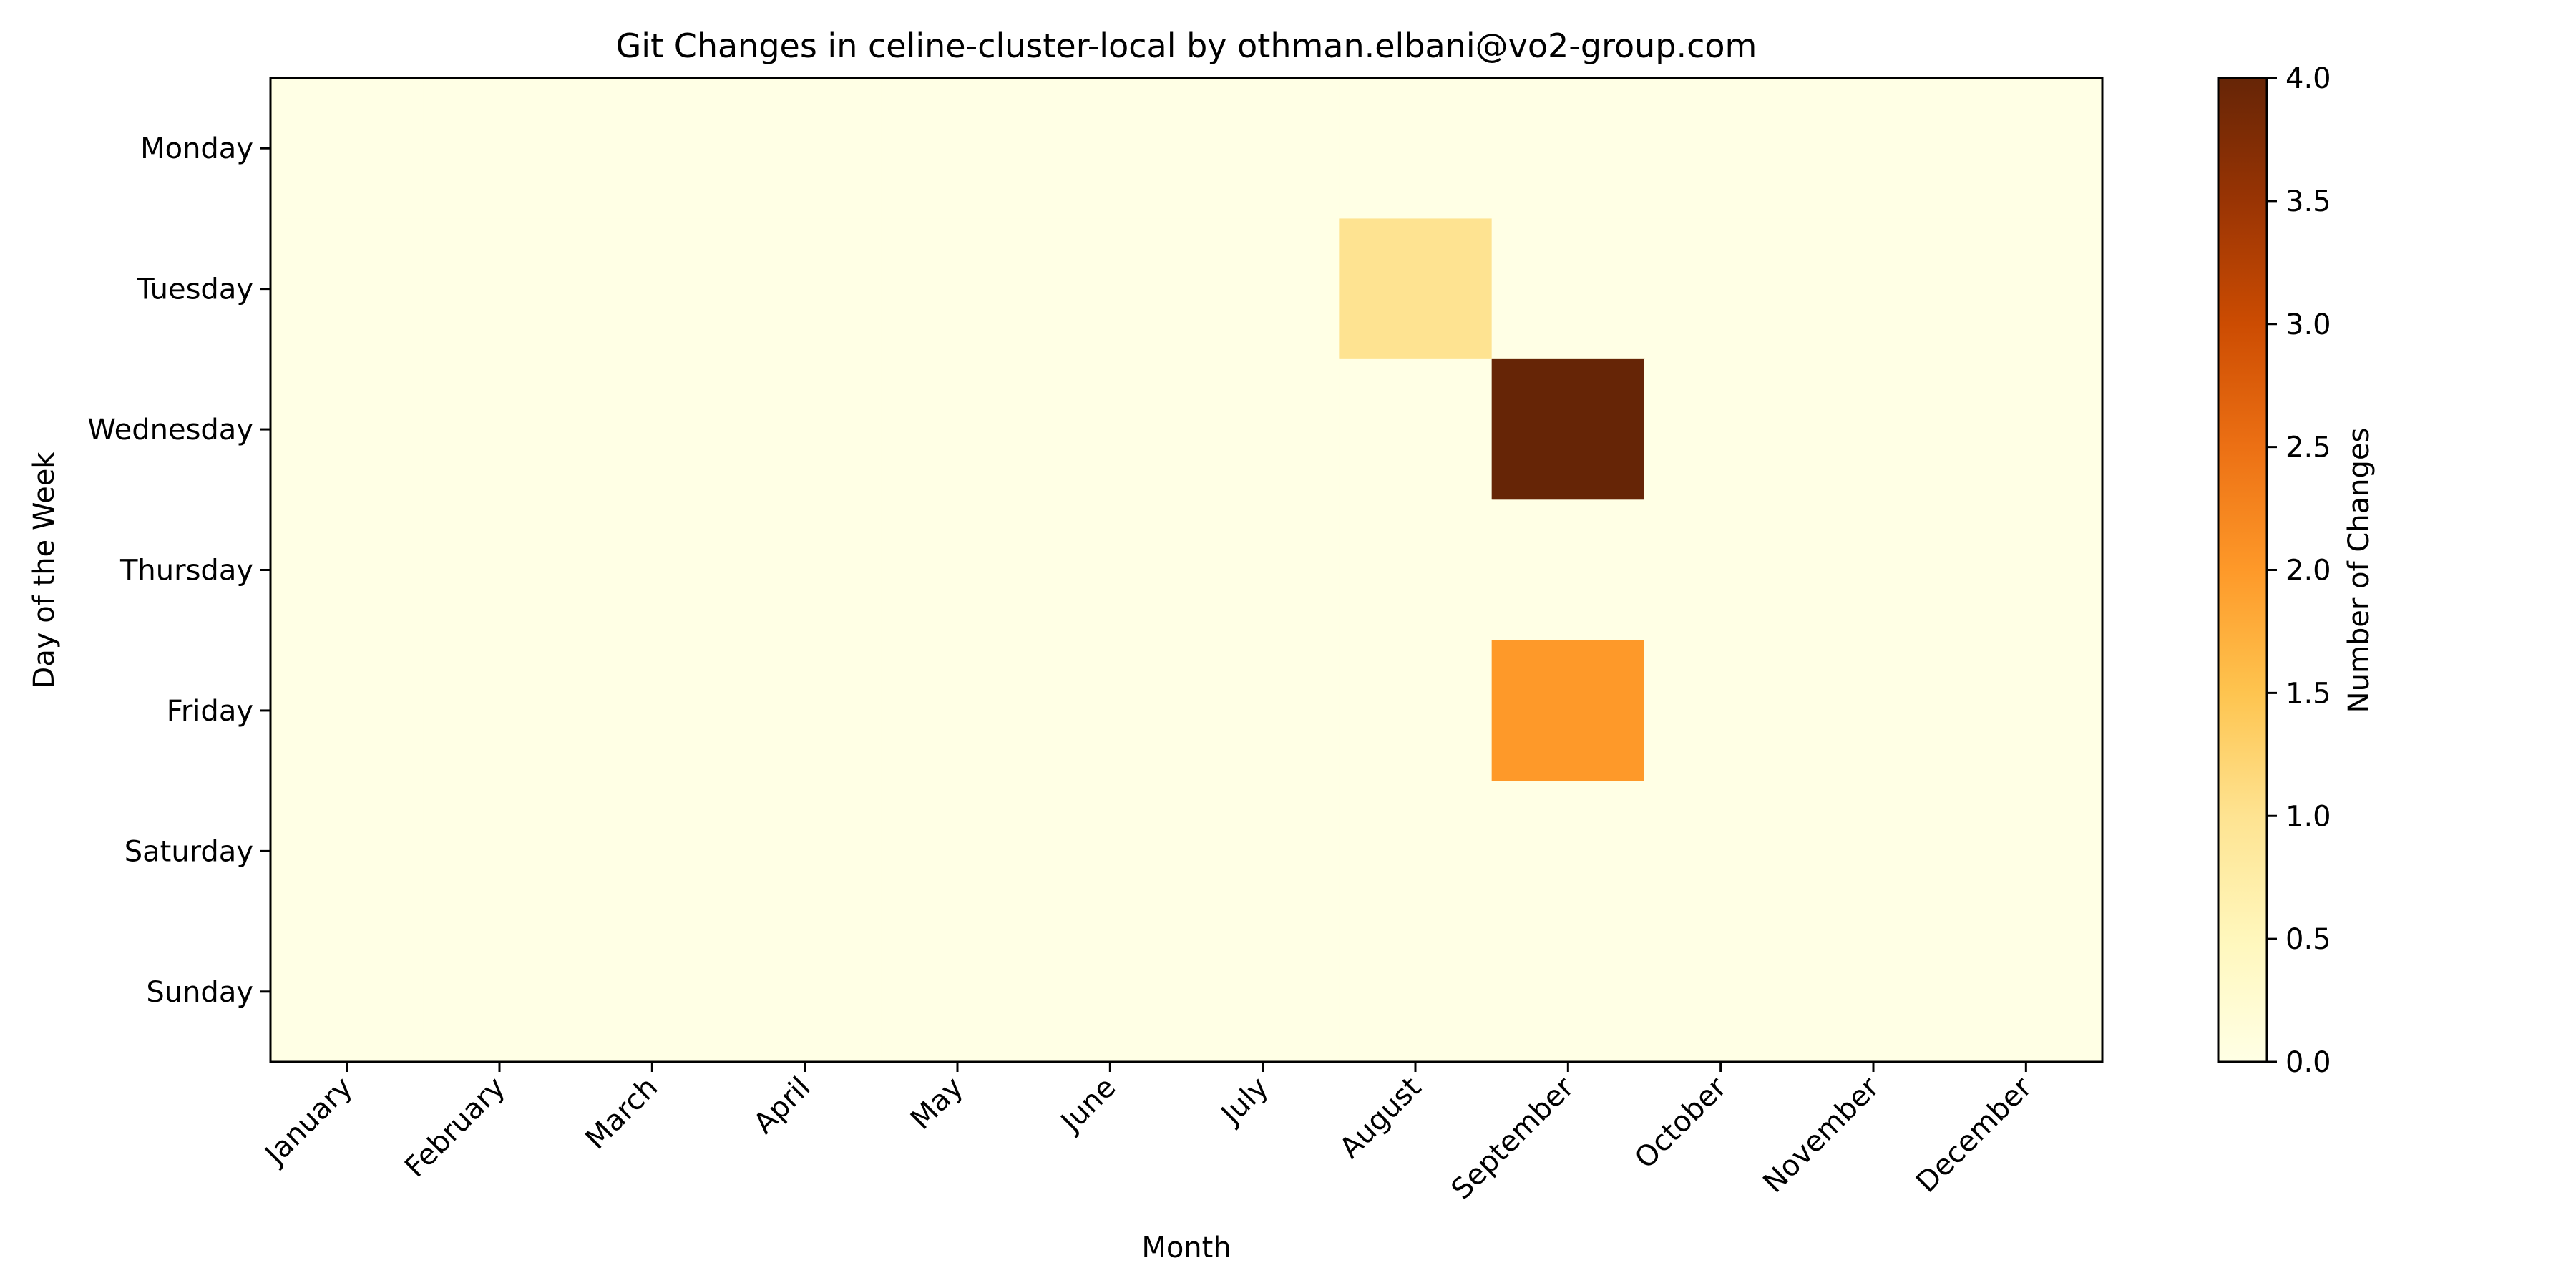 Image resolution: width=2576 pixels, height=1288 pixels. Describe the element at coordinates (189, 851) in the screenshot. I see `y-tick-label: Saturday` at that location.